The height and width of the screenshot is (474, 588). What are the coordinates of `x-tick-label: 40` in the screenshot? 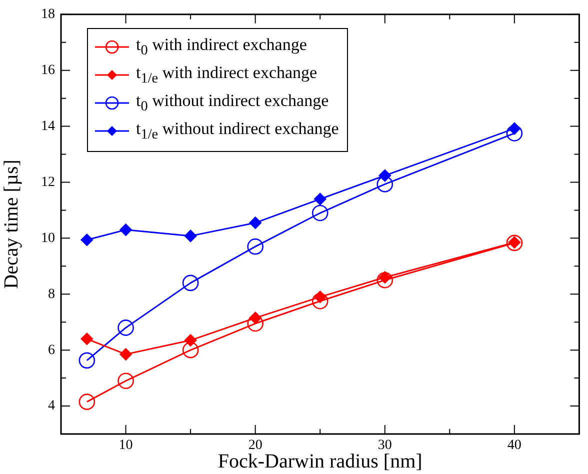 It's located at (514, 446).